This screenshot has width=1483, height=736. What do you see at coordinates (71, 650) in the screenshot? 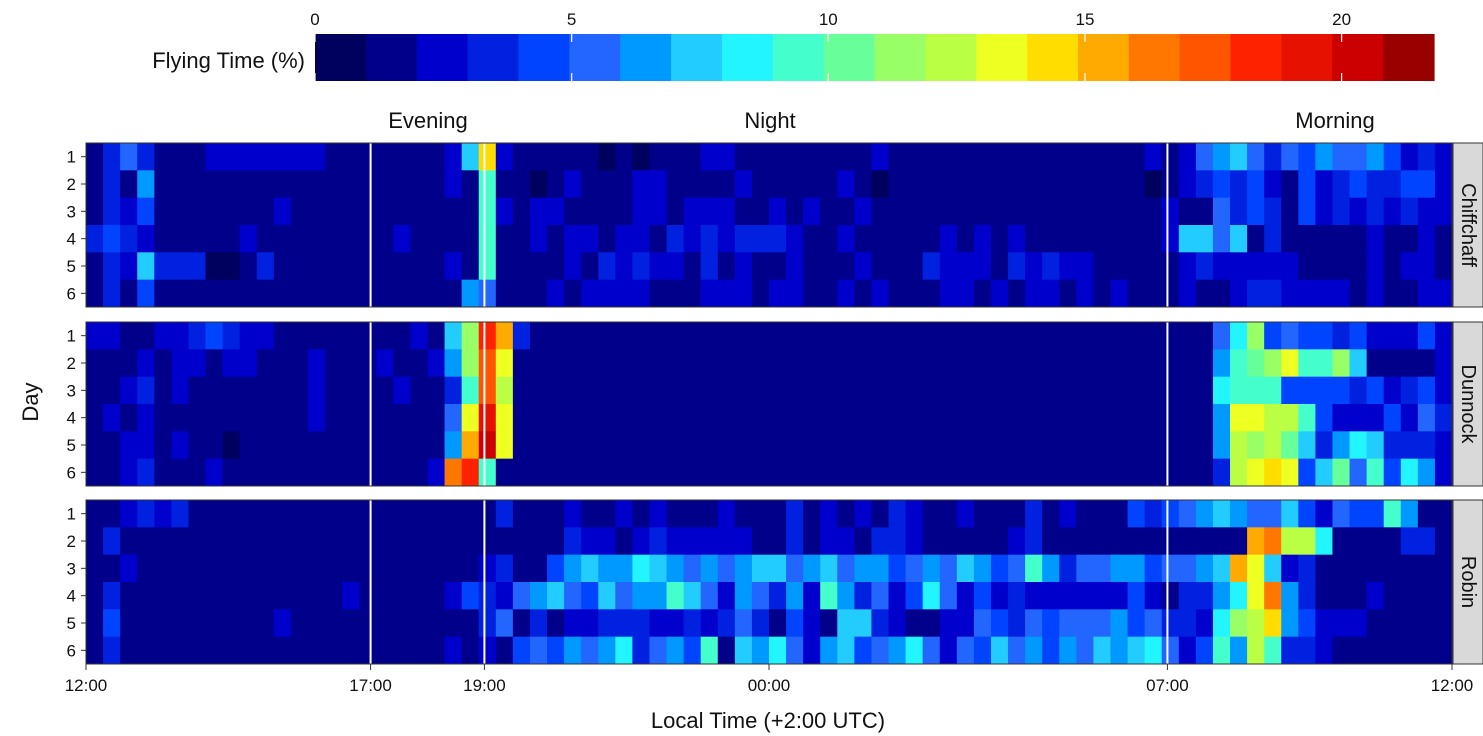
I see `y-tick-label: 6` at bounding box center [71, 650].